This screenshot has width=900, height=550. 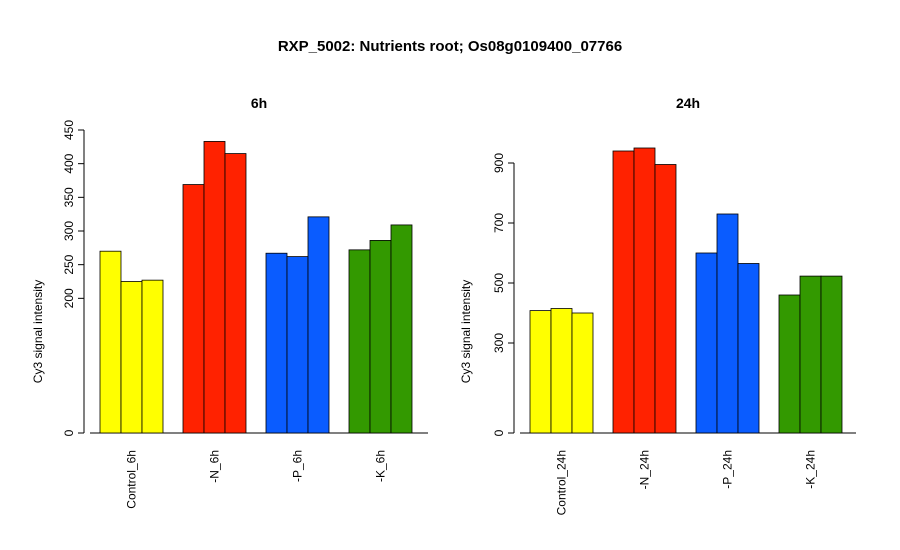 I want to click on y-tick-label: 700, so click(x=499, y=223).